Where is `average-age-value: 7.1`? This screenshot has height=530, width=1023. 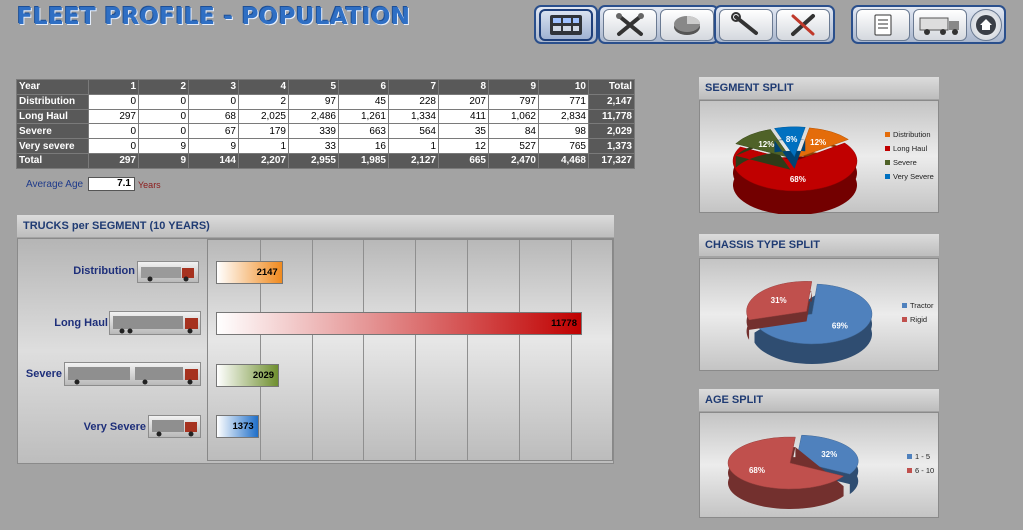
average-age-value: 7.1 is located at coordinates (111, 184).